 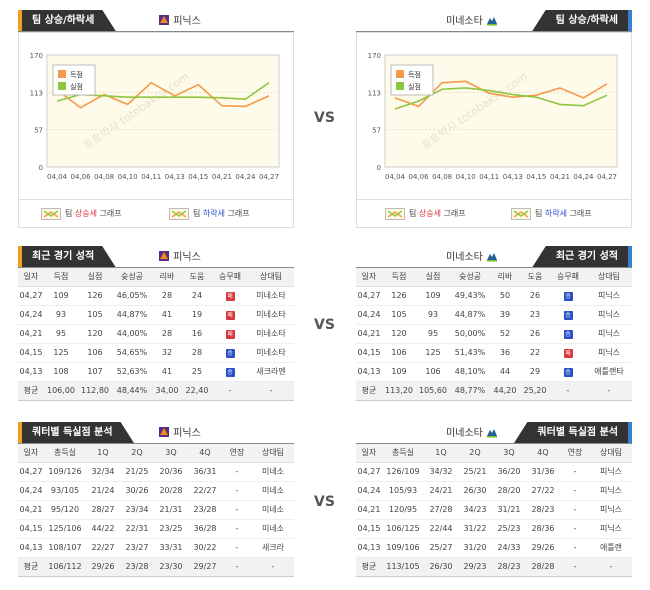 I want to click on column-header: 실점, so click(x=95, y=277).